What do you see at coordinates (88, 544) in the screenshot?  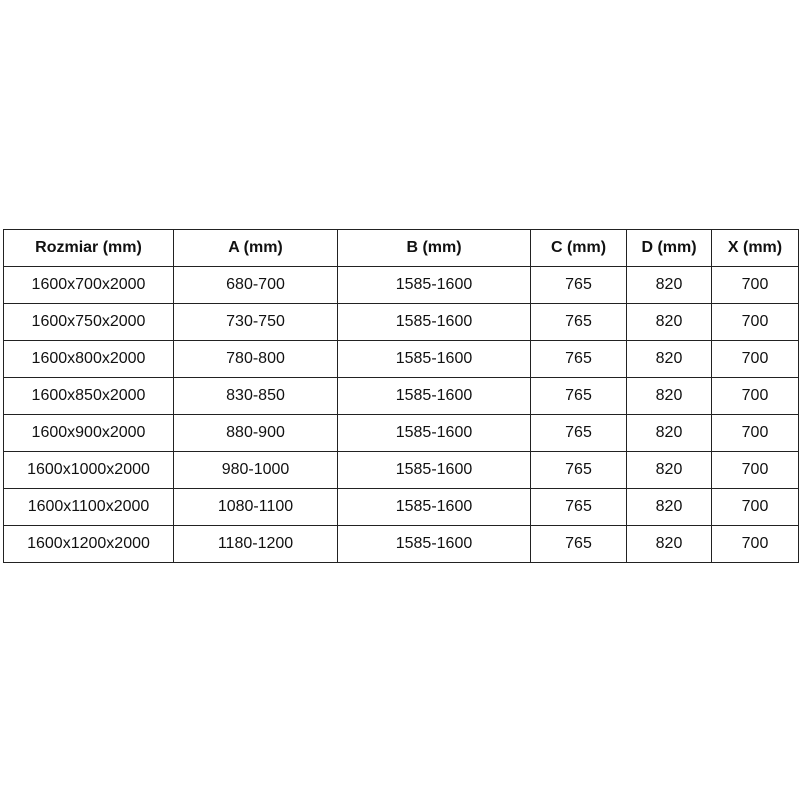 I see `table-cell: 1600x1200x2000` at bounding box center [88, 544].